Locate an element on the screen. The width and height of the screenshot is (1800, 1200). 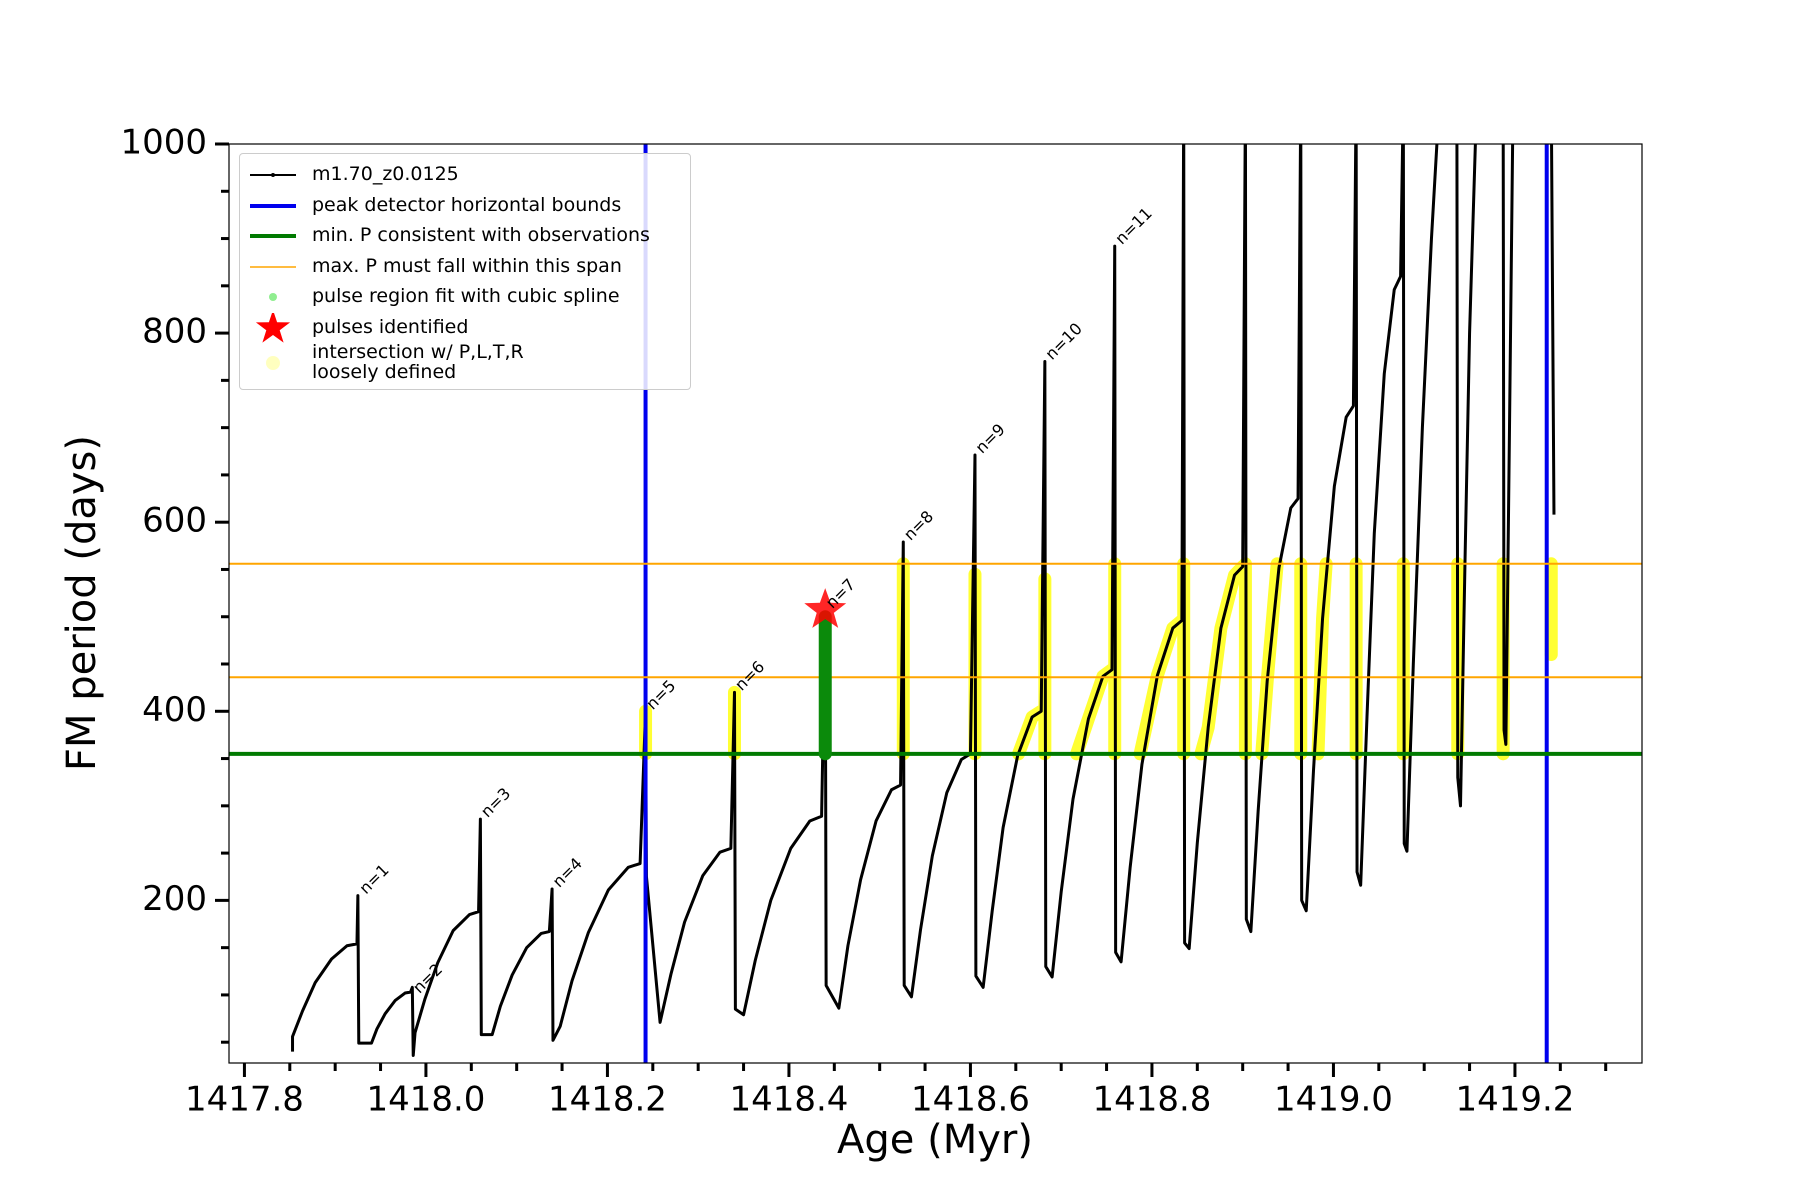
legend-entry: max. P must fall within this span is located at coordinates (465, 267).